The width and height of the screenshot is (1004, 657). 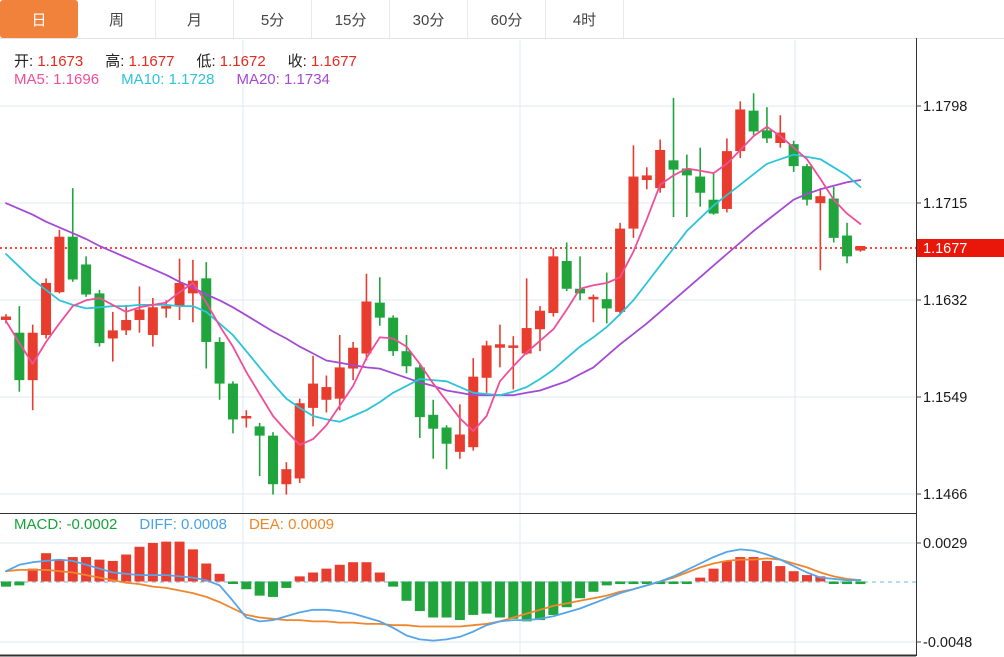 I want to click on legend-label: DEA:, so click(x=266, y=524).